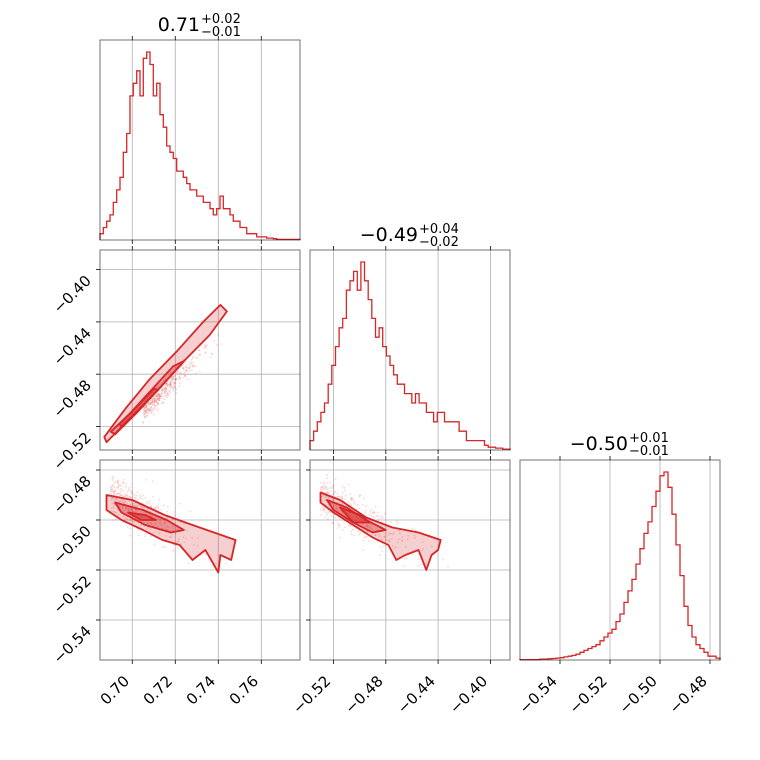 The image size is (760, 760). I want to click on tick-label-y-2-0: −0.54, so click(72, 644).